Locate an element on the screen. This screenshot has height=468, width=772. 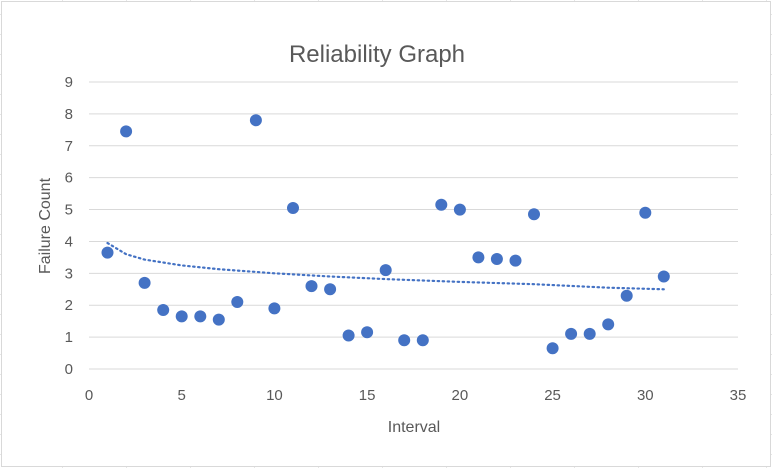
y-tick-label: 8 is located at coordinates (69, 114).